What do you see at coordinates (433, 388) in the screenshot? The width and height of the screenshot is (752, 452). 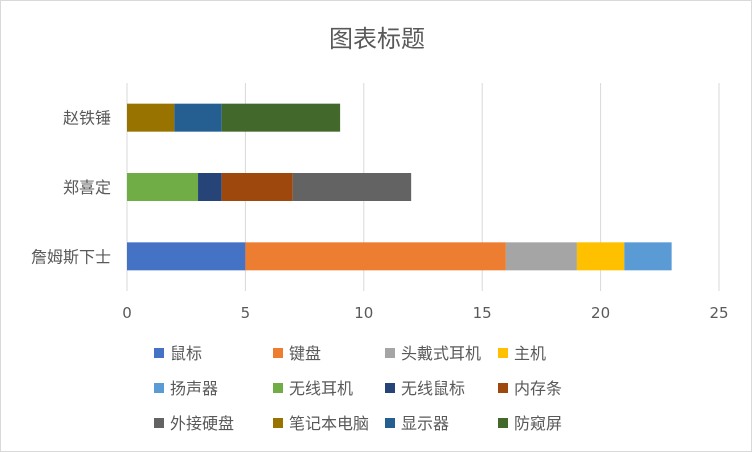 I see `legend-label: 无线鼠标` at bounding box center [433, 388].